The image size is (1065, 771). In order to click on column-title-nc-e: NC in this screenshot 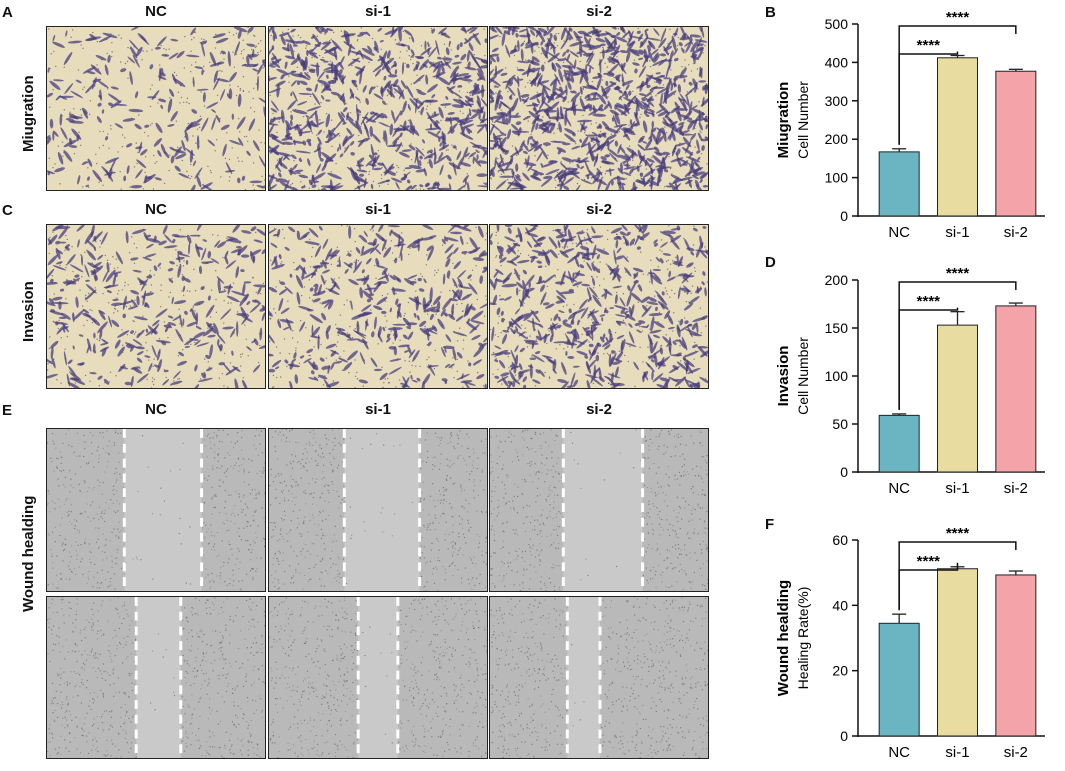, I will do `click(156, 409)`.